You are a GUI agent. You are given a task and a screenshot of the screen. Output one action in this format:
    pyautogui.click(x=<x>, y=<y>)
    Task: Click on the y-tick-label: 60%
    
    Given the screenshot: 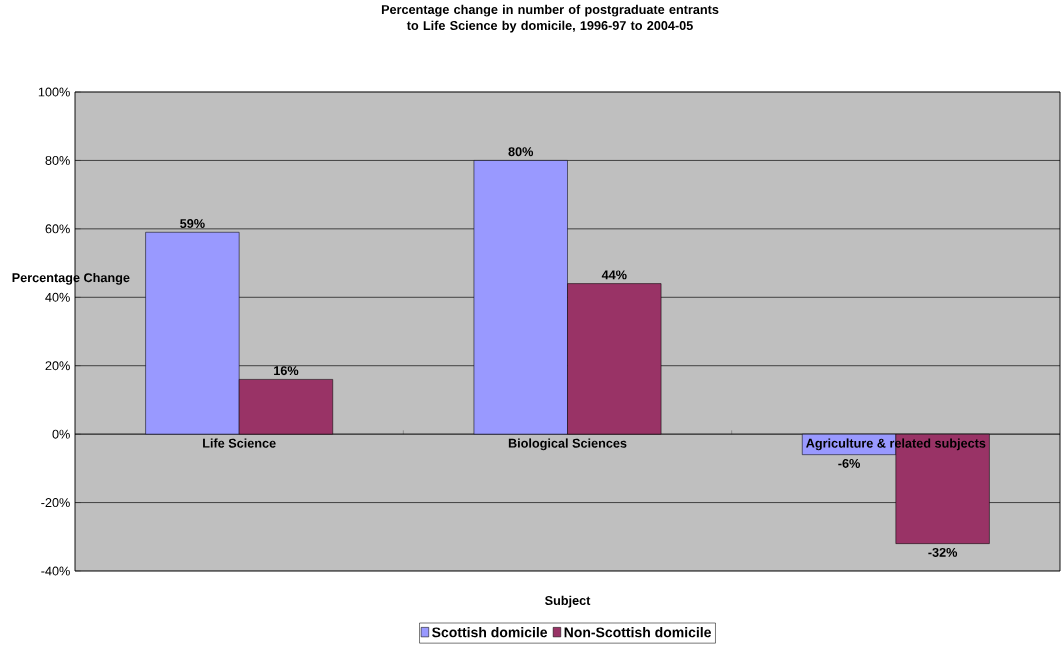 What is the action you would take?
    pyautogui.click(x=57, y=229)
    